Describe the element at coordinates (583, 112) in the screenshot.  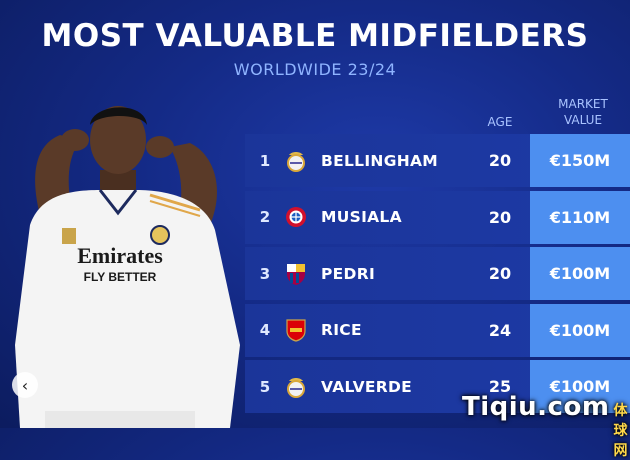
I see `market-value-column-header: MARKET VALUE` at that location.